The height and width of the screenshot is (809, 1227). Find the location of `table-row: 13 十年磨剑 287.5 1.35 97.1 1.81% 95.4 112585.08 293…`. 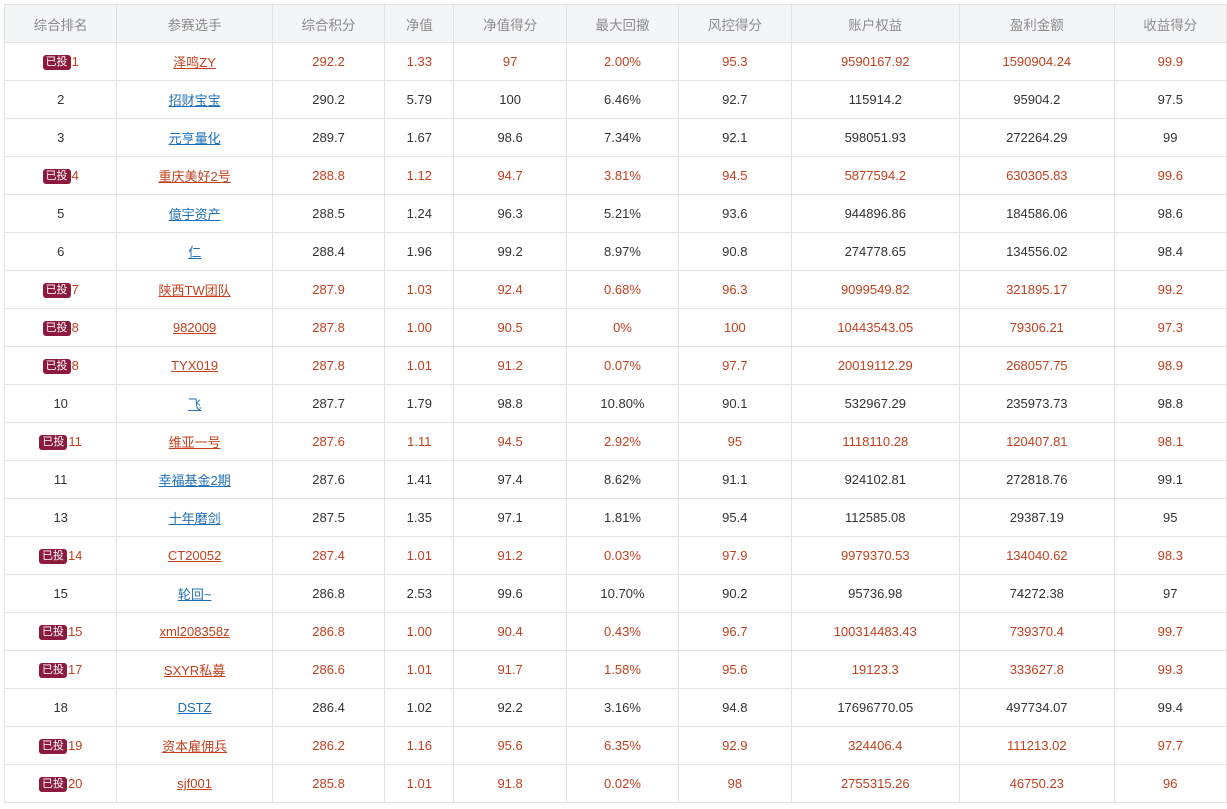

table-row: 13 十年磨剑 287.5 1.35 97.1 1.81% 95.4 112585.08 293… is located at coordinates (615, 517).